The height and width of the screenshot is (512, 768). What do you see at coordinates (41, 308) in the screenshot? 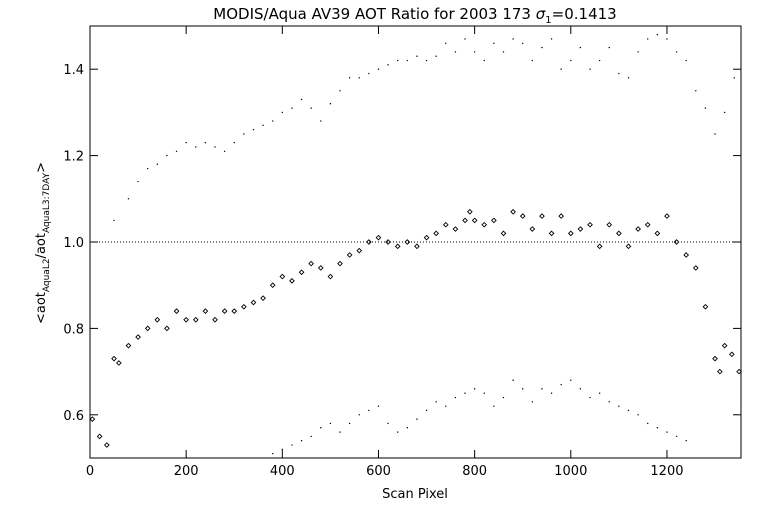
I see `ylabel-open: <aot` at bounding box center [41, 308].